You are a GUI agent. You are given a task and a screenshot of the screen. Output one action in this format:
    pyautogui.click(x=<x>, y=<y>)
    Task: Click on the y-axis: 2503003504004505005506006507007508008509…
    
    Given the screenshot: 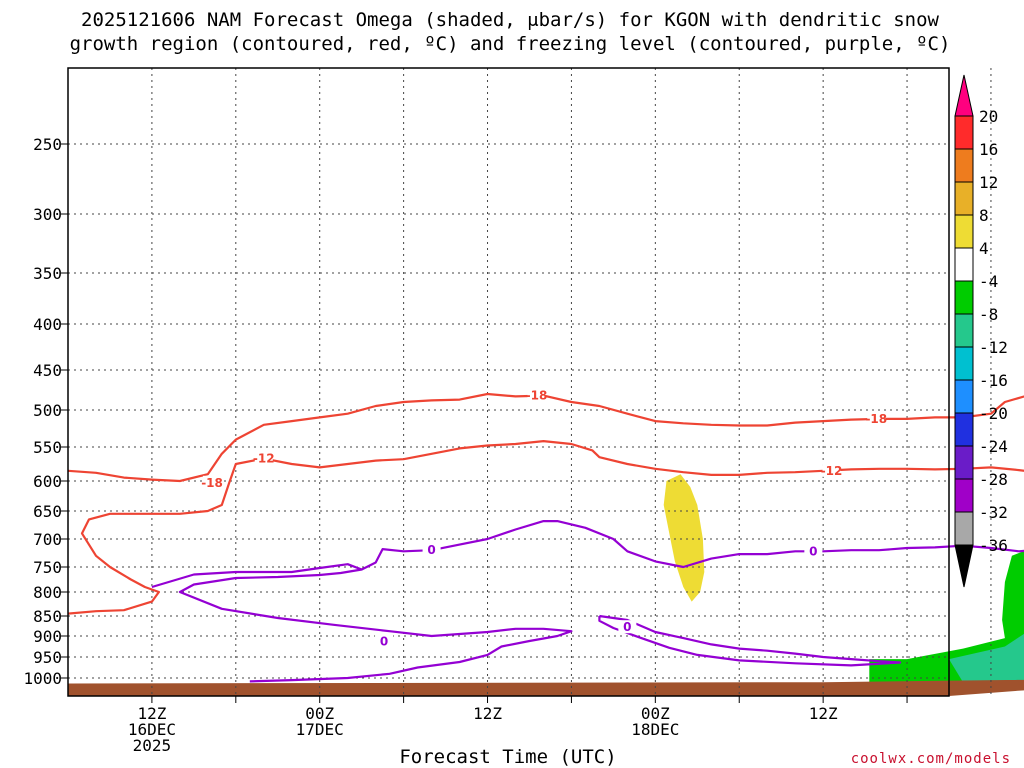 What is the action you would take?
    pyautogui.click(x=45, y=411)
    